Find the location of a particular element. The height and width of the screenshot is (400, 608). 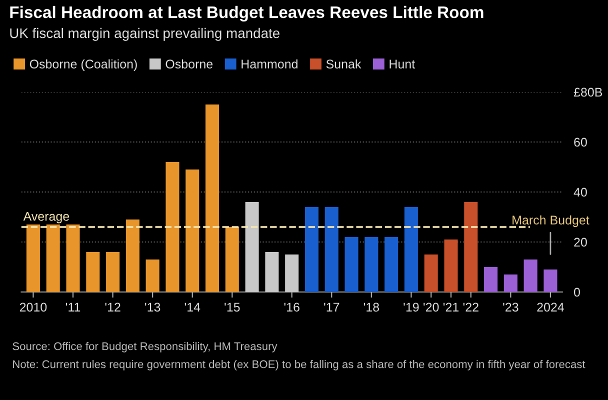

legend-label: Osborne (Coalition) is located at coordinates (83, 65).